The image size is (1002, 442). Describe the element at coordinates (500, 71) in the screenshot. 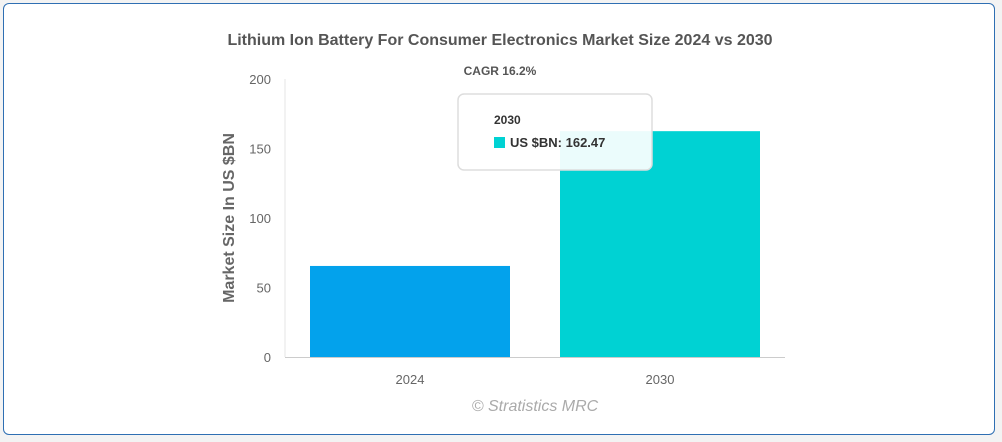

I see `chart-subtitle: CAGR 16.2%` at that location.